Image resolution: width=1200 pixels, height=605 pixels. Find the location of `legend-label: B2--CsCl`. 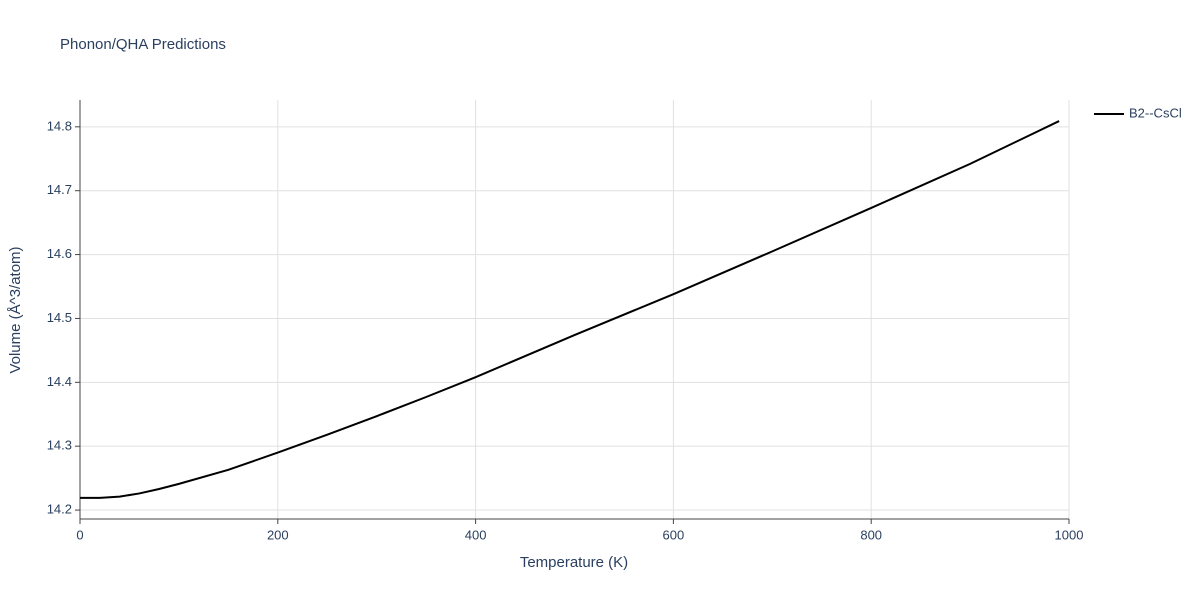

legend-label: B2--CsCl is located at coordinates (1155, 112).